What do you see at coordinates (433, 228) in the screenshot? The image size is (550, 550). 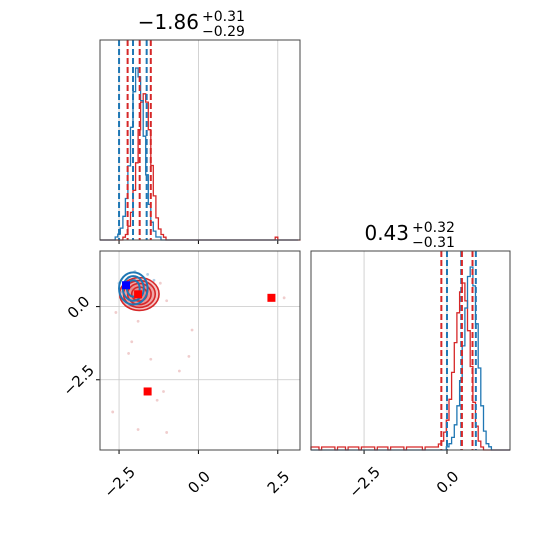 I see `title-superscript: +0.32` at bounding box center [433, 228].